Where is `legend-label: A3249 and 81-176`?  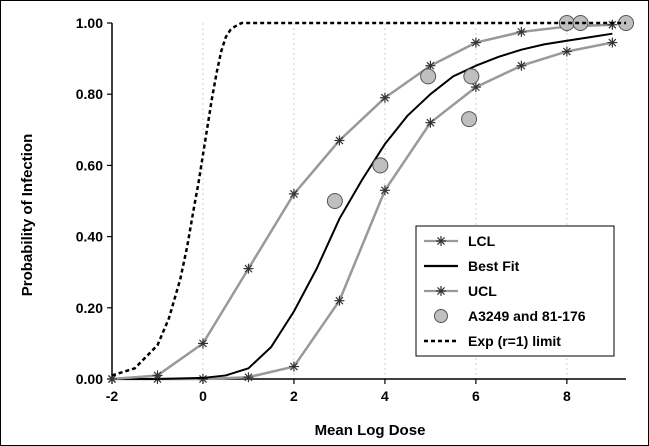 legend-label: A3249 and 81-176 is located at coordinates (527, 316).